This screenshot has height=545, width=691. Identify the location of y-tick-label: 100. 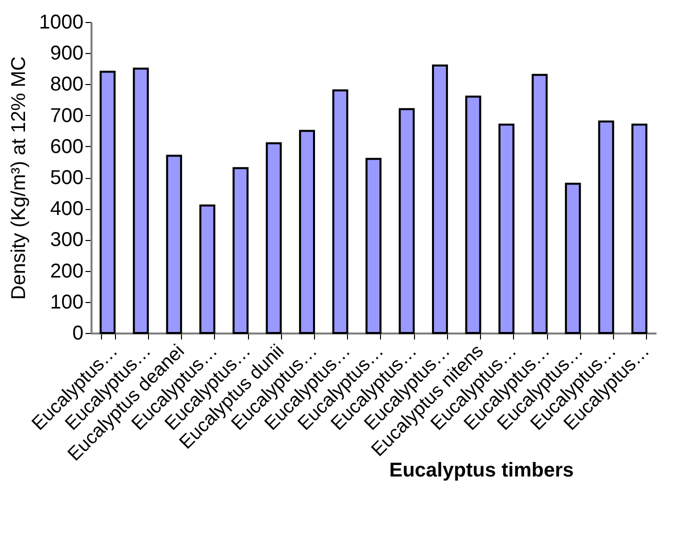
(67, 302).